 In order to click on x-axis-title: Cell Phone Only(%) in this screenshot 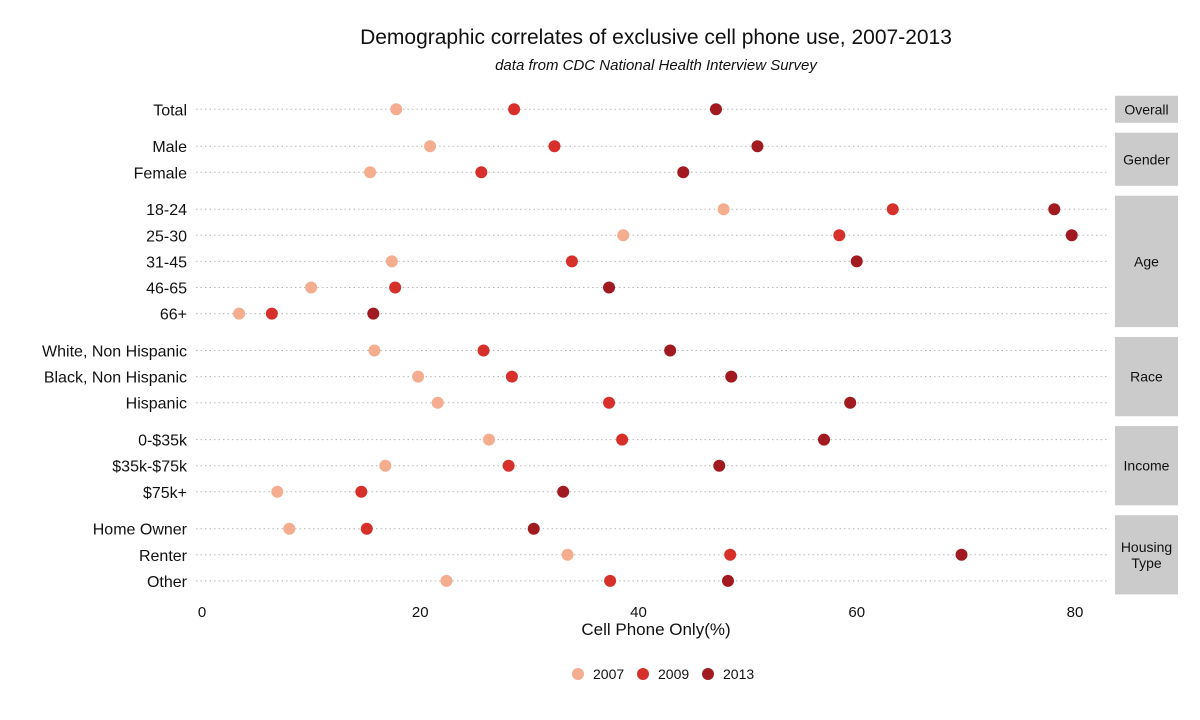, I will do `click(655, 629)`.